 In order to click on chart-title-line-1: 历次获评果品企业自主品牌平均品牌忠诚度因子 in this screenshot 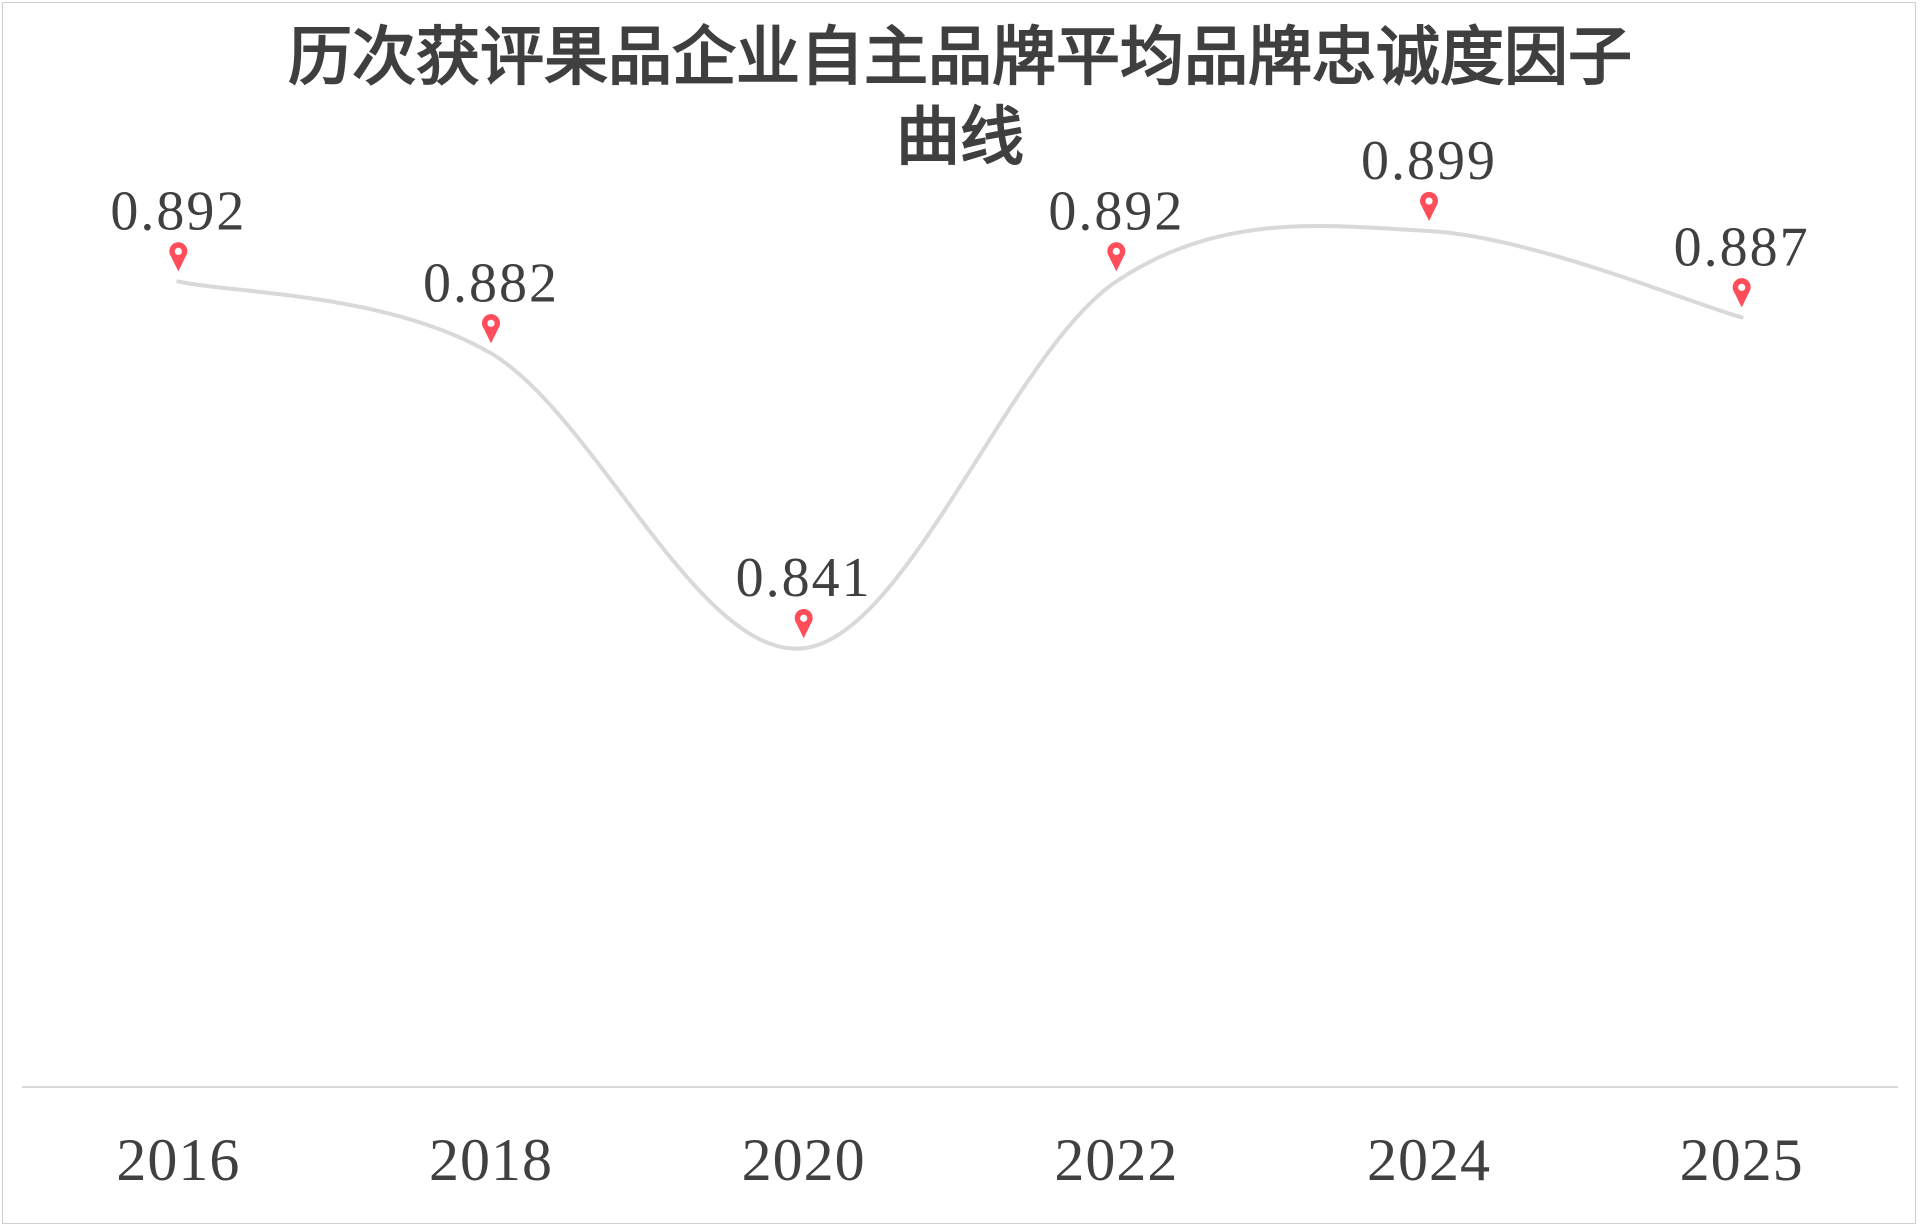, I will do `click(960, 57)`.